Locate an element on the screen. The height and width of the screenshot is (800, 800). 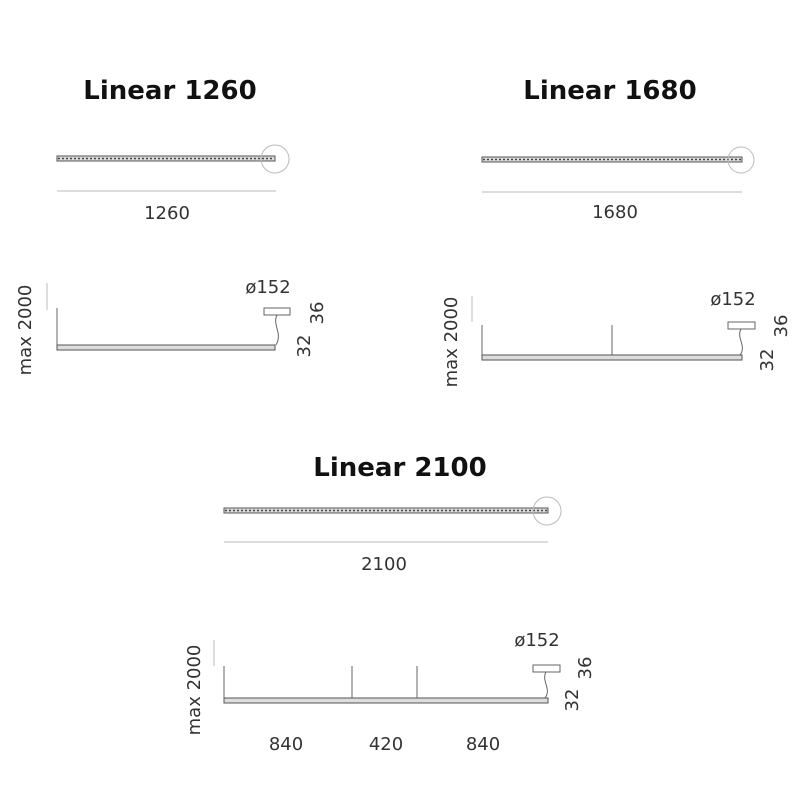
length-label: 1260 is located at coordinates (167, 213).